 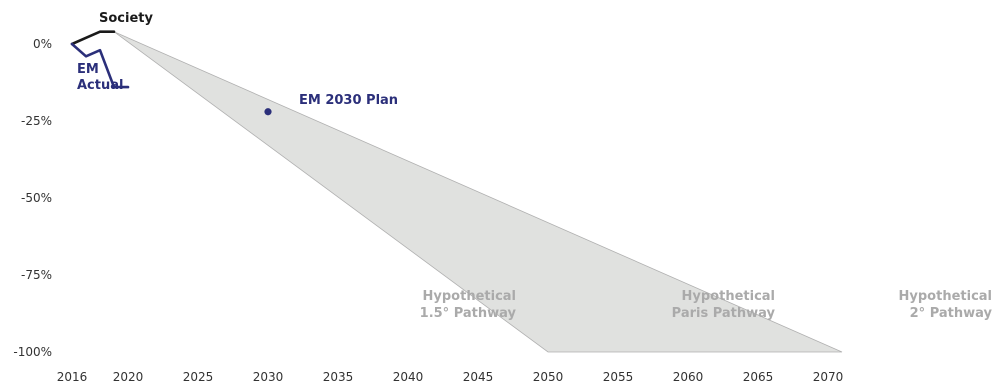 I want to click on pathway-annotation: 1.5° Pathway, so click(x=468, y=313).